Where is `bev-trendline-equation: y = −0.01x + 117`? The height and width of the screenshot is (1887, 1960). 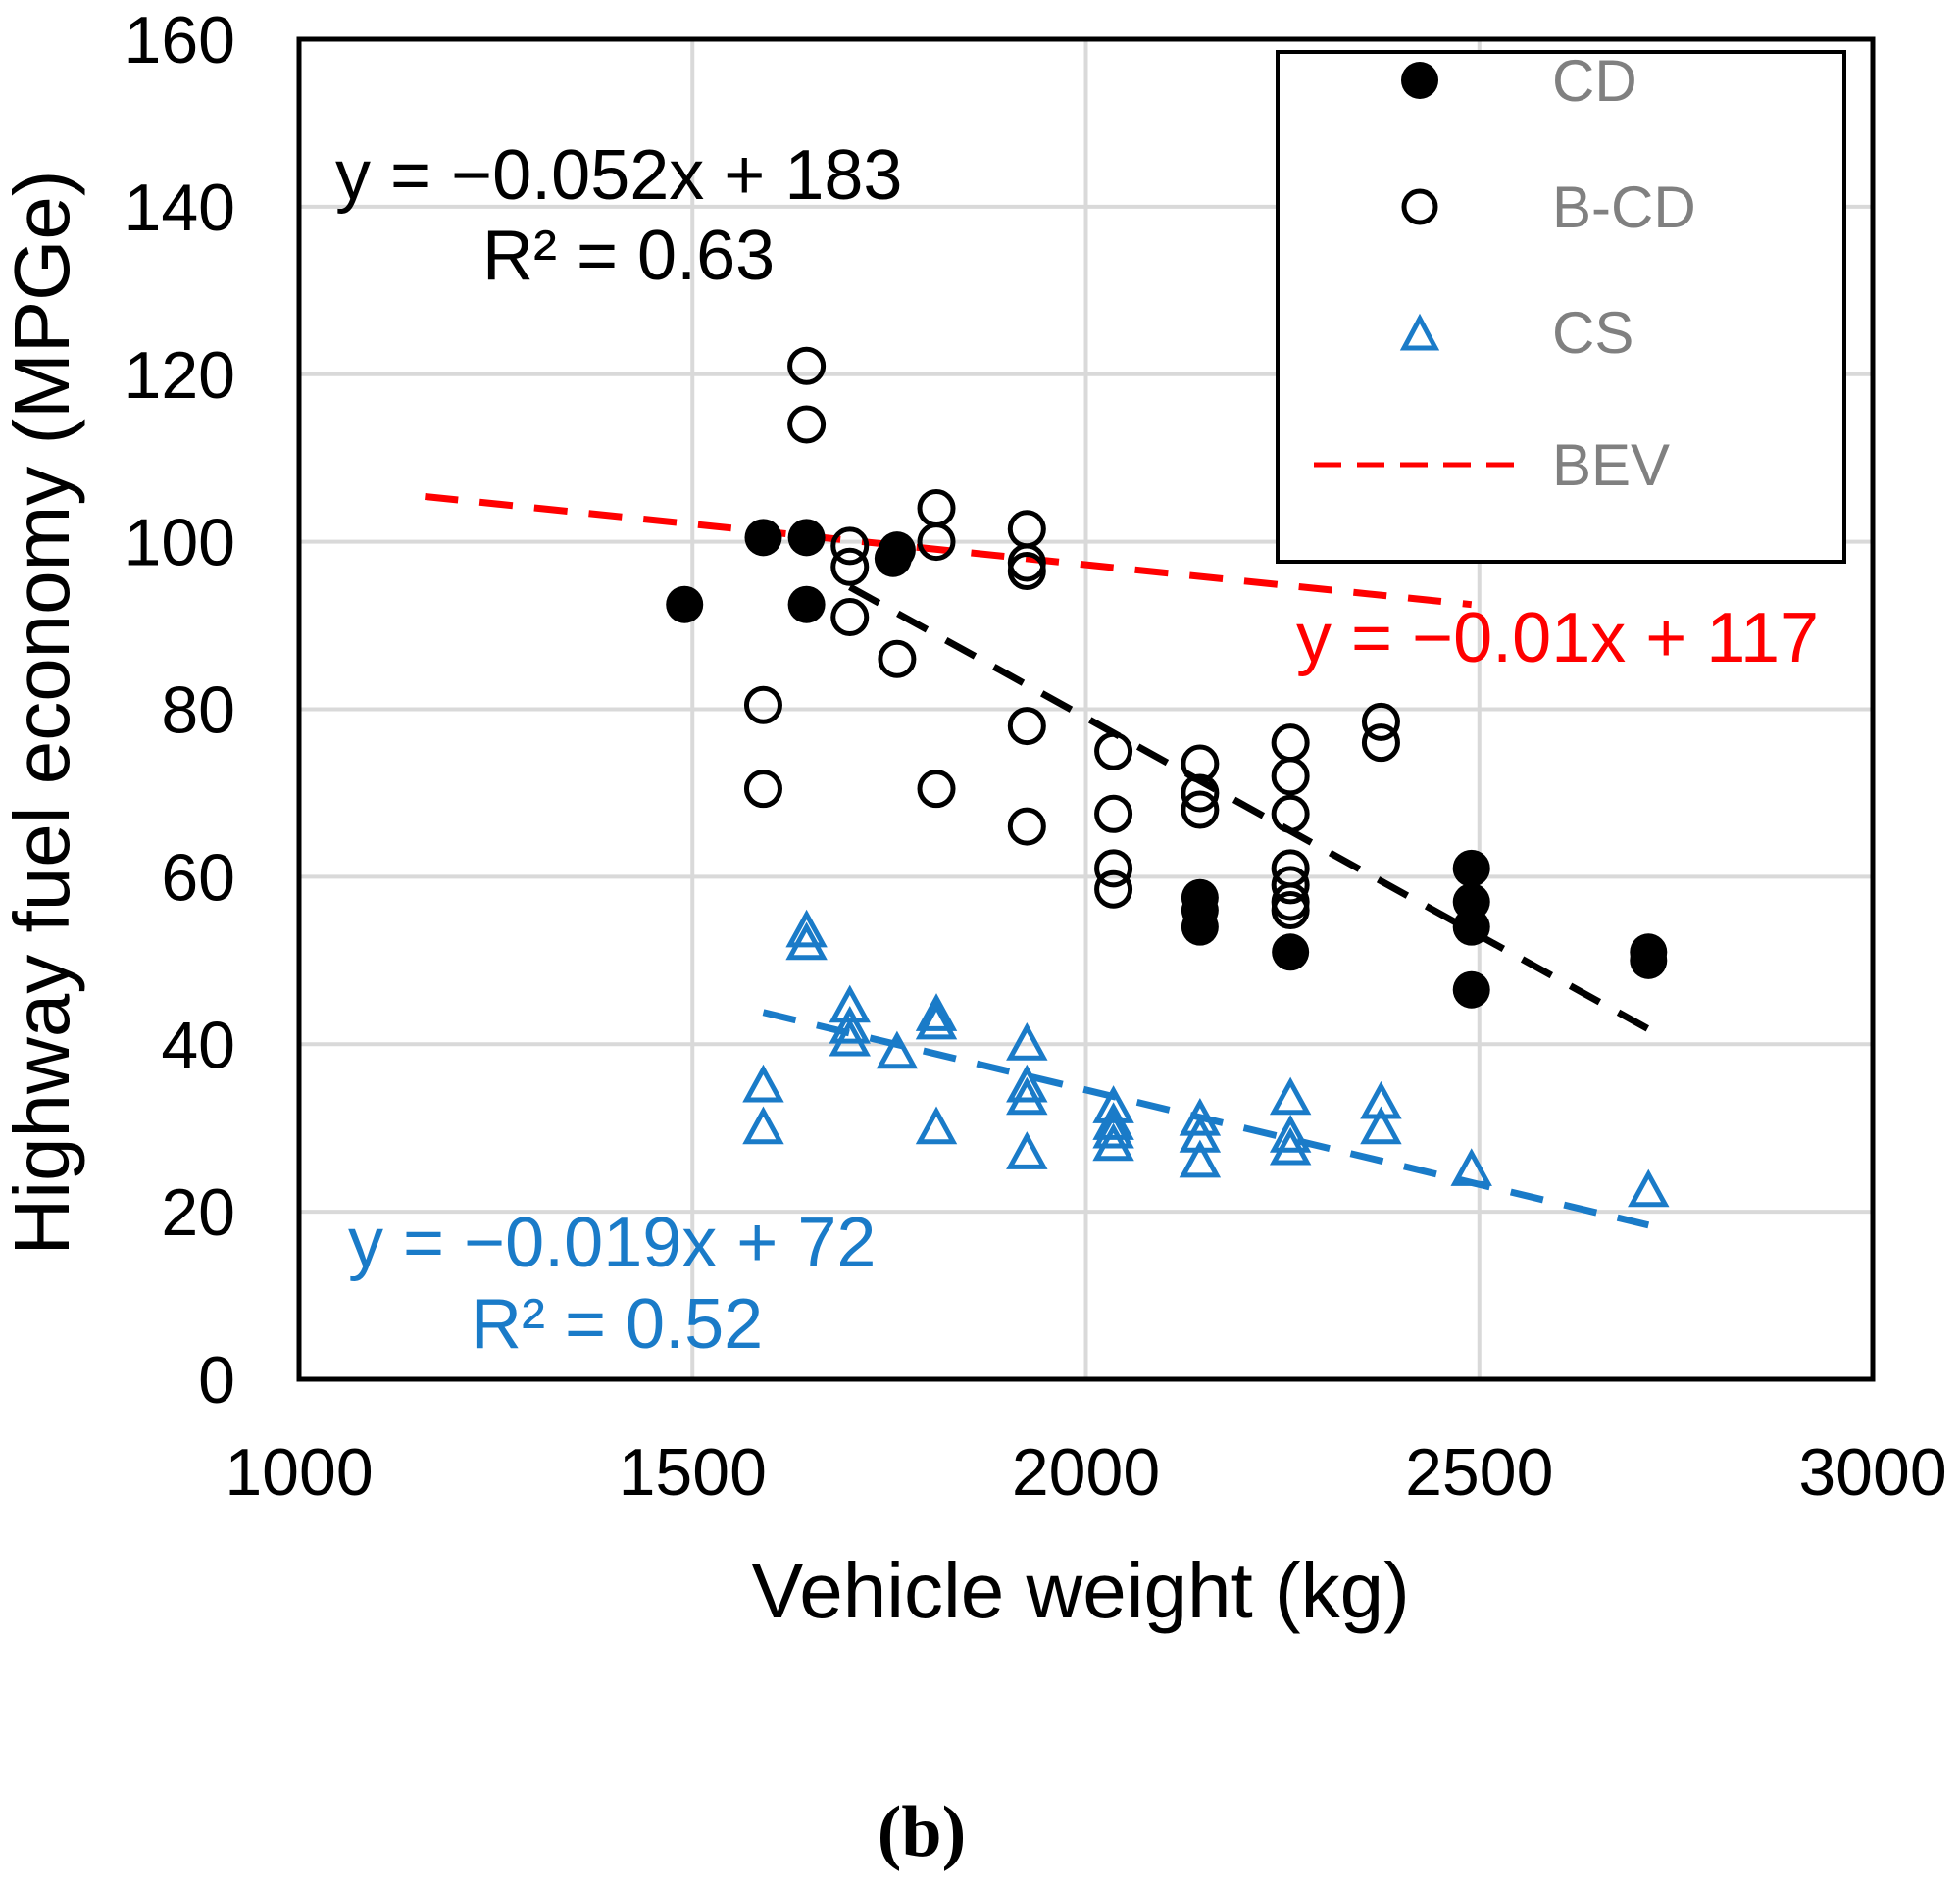 bev-trendline-equation: y = −0.01x + 117 is located at coordinates (1557, 638).